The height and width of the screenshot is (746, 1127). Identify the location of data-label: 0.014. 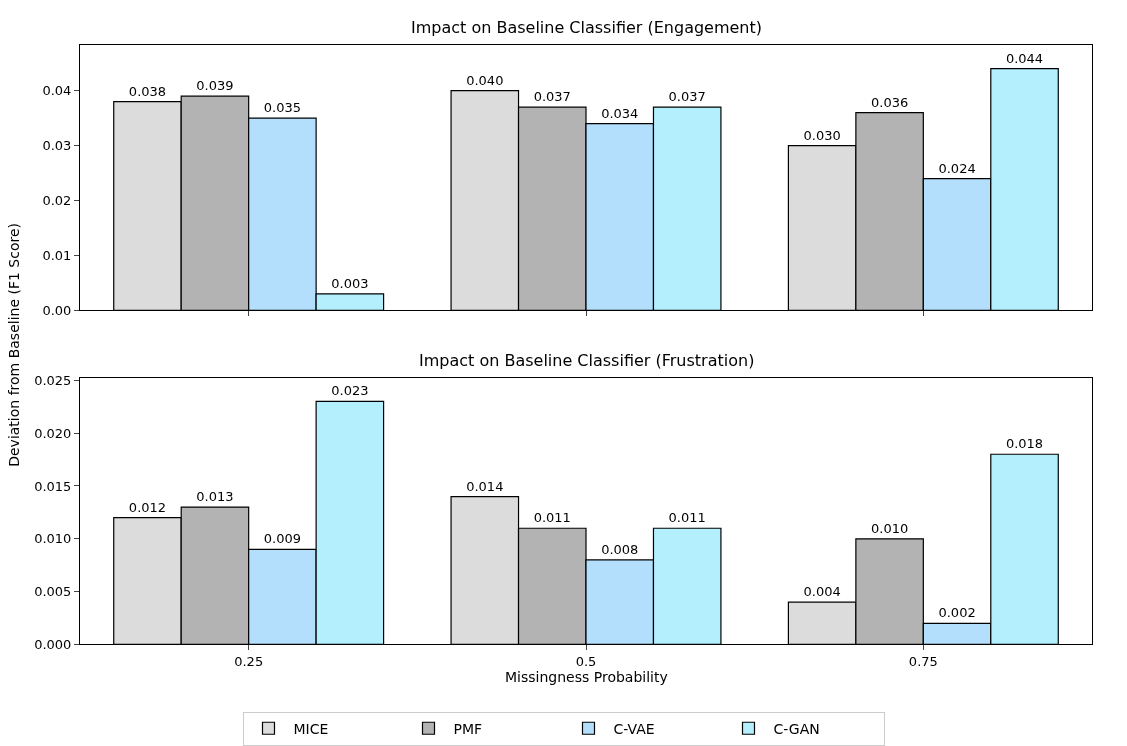
(485, 486).